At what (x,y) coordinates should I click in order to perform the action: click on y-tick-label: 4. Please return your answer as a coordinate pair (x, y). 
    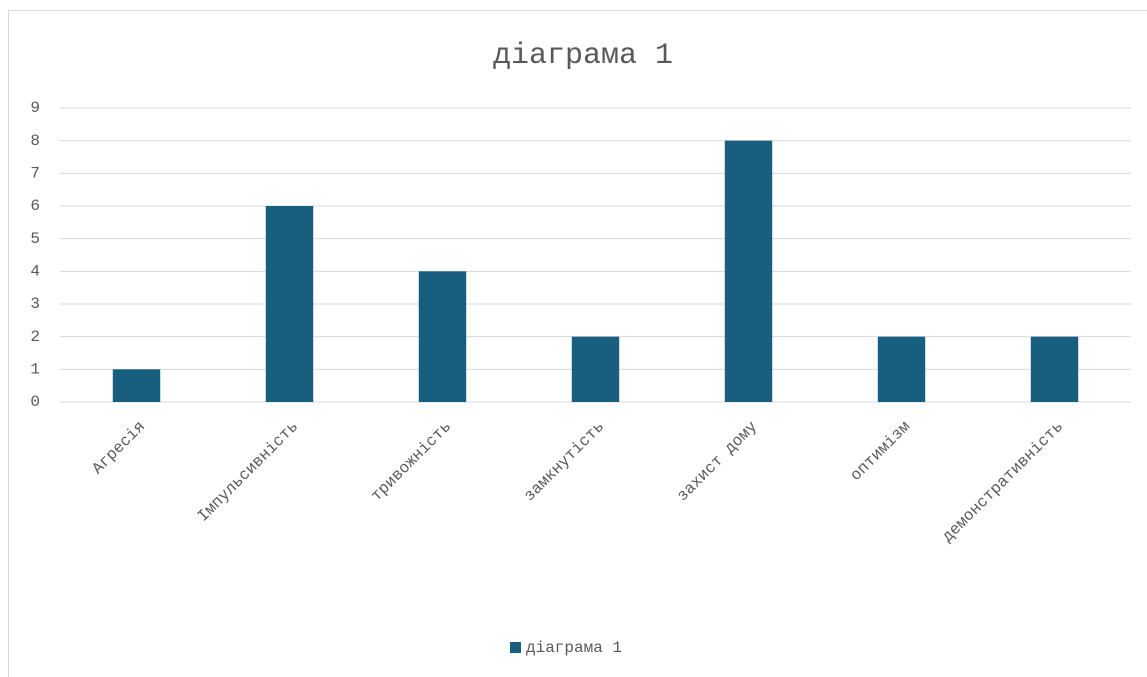
    Looking at the image, I should click on (35, 272).